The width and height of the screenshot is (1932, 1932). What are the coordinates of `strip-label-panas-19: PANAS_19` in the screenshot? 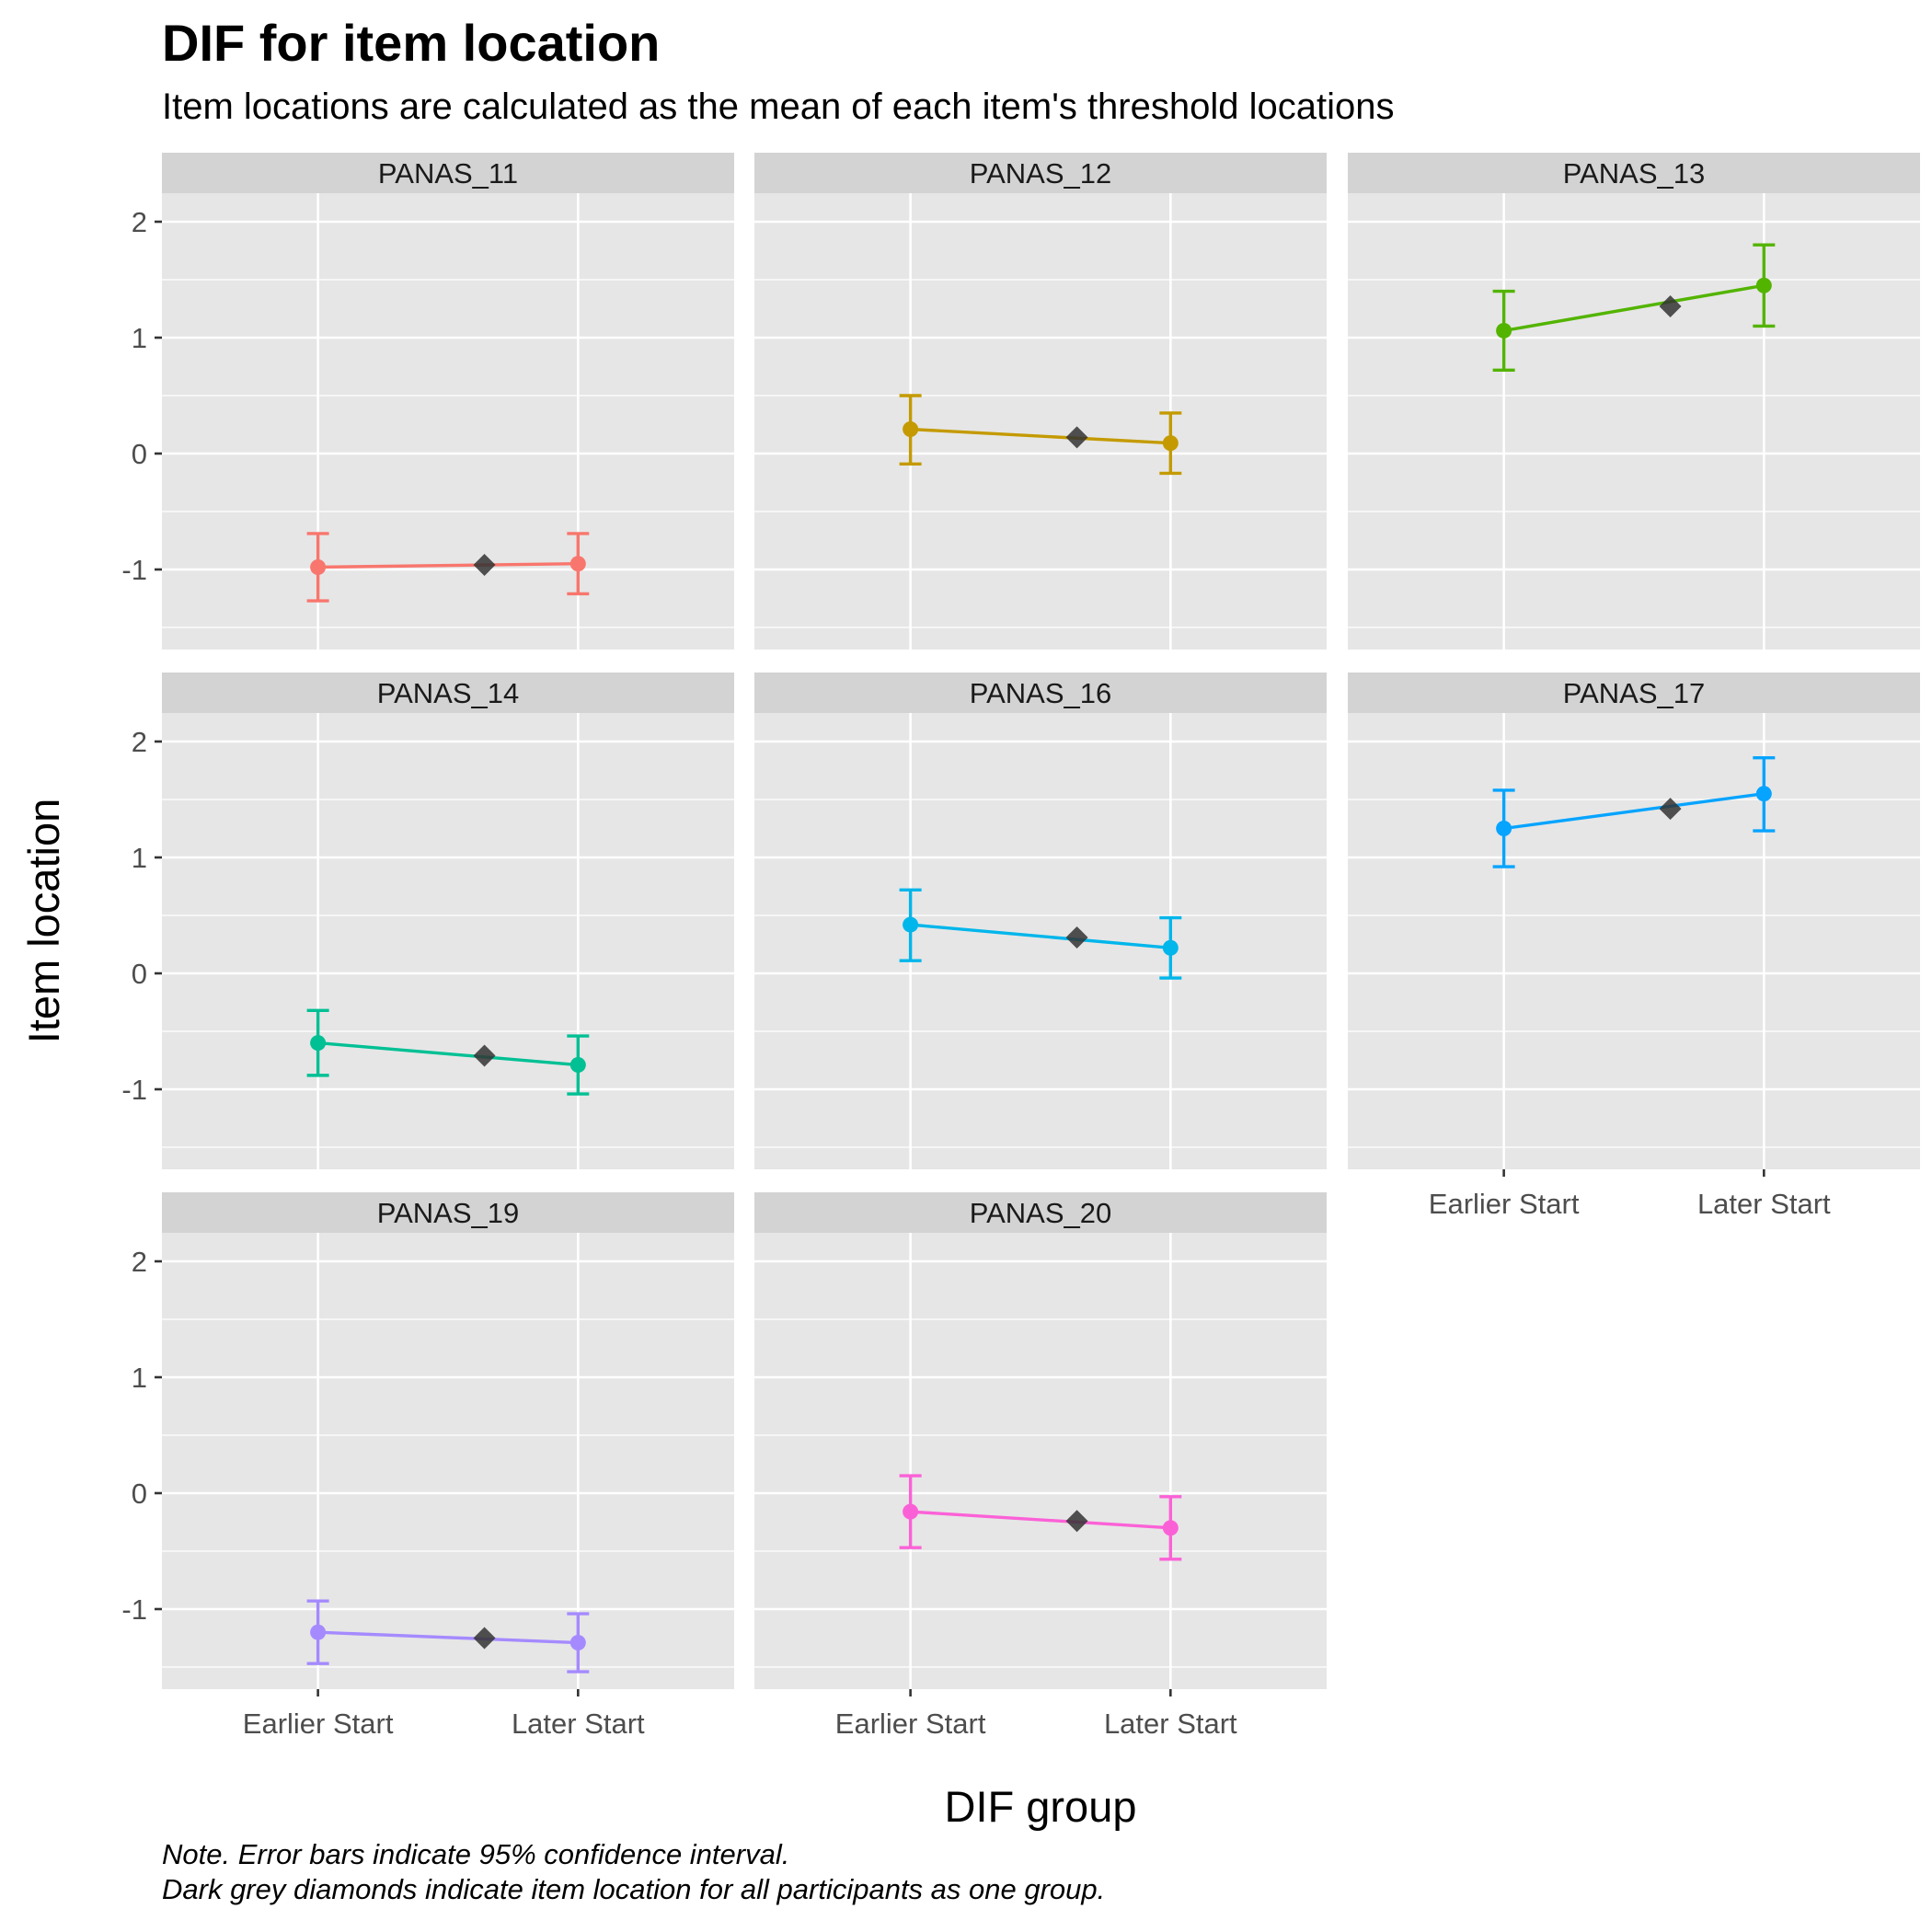 It's located at (448, 1213).